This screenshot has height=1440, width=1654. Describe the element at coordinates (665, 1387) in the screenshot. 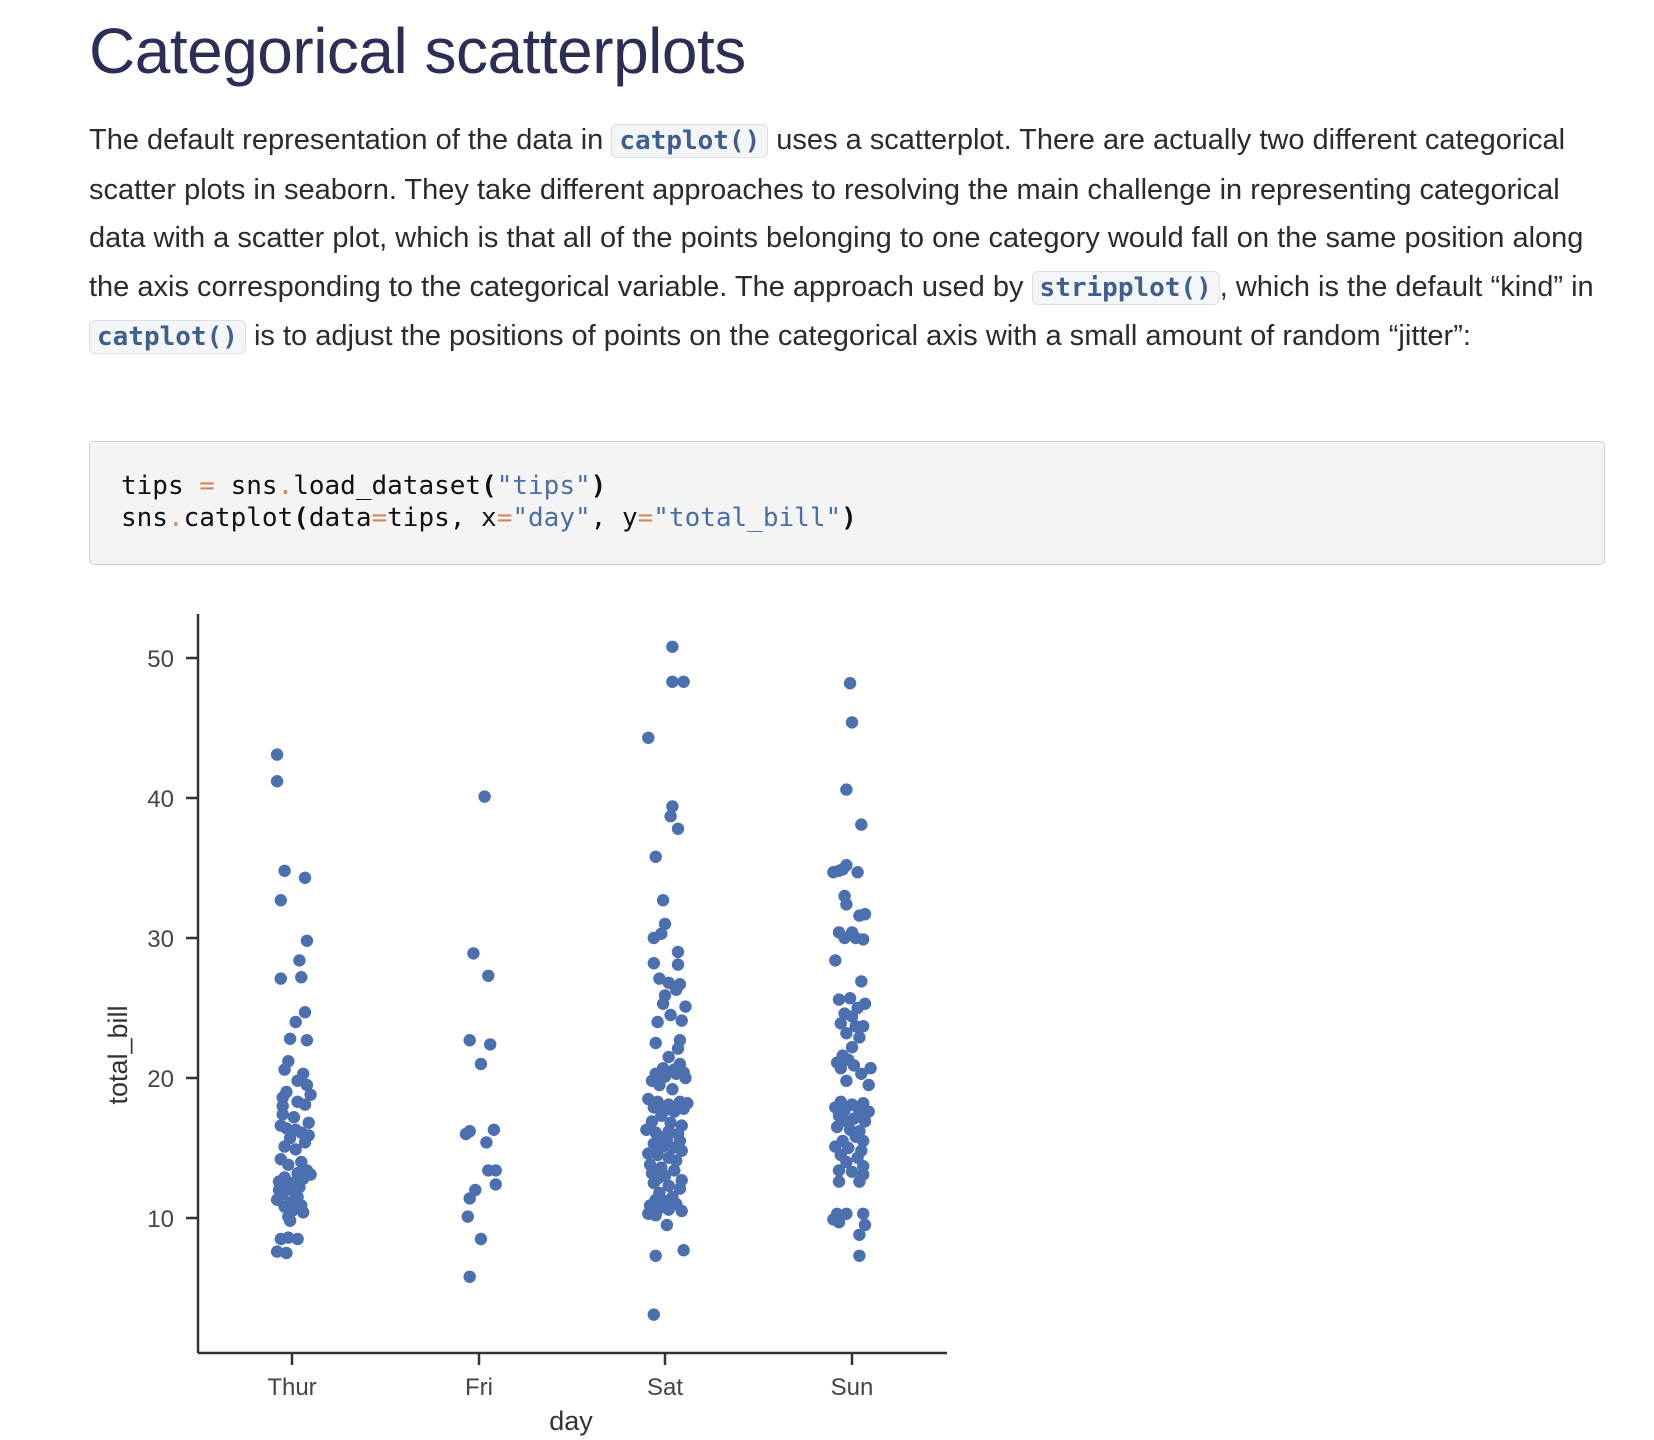

I see `x-tick-label: Sat` at that location.